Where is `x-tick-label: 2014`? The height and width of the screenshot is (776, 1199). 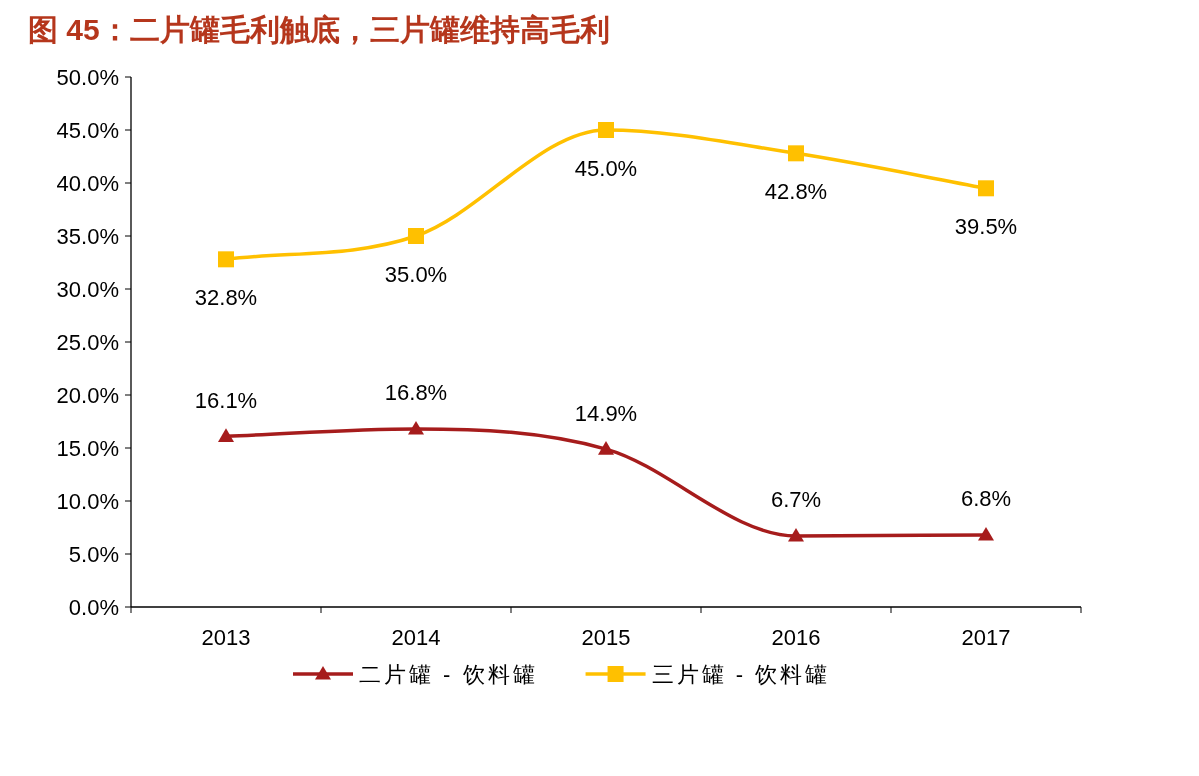 x-tick-label: 2014 is located at coordinates (416, 637).